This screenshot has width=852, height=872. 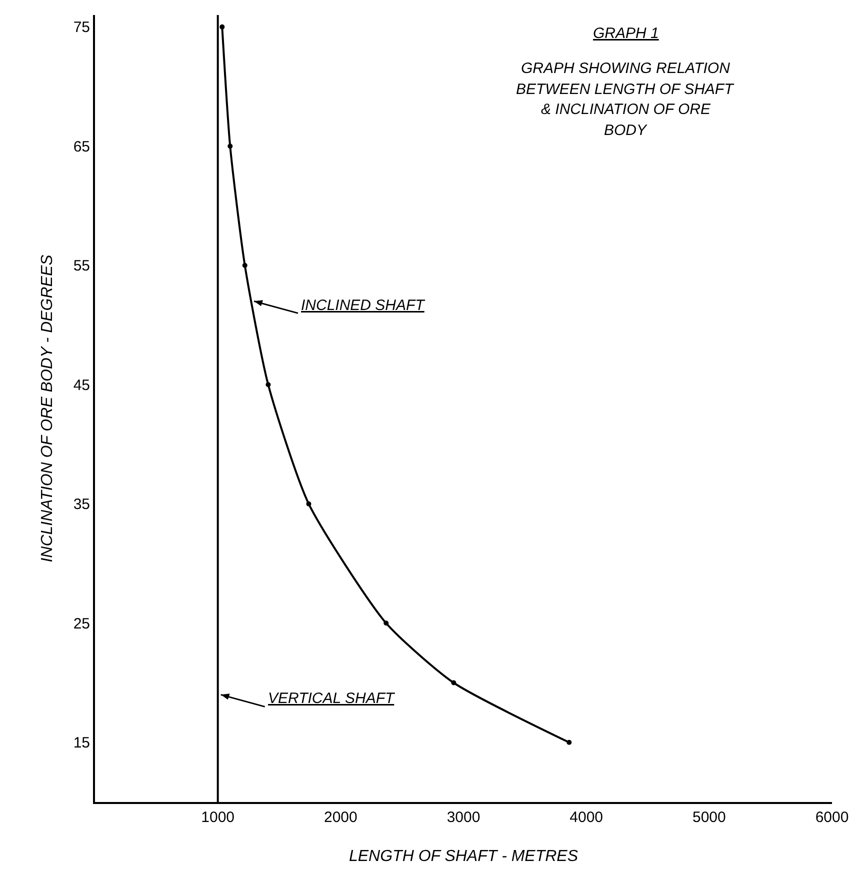 I want to click on y-tick-label: 15, so click(x=81, y=743).